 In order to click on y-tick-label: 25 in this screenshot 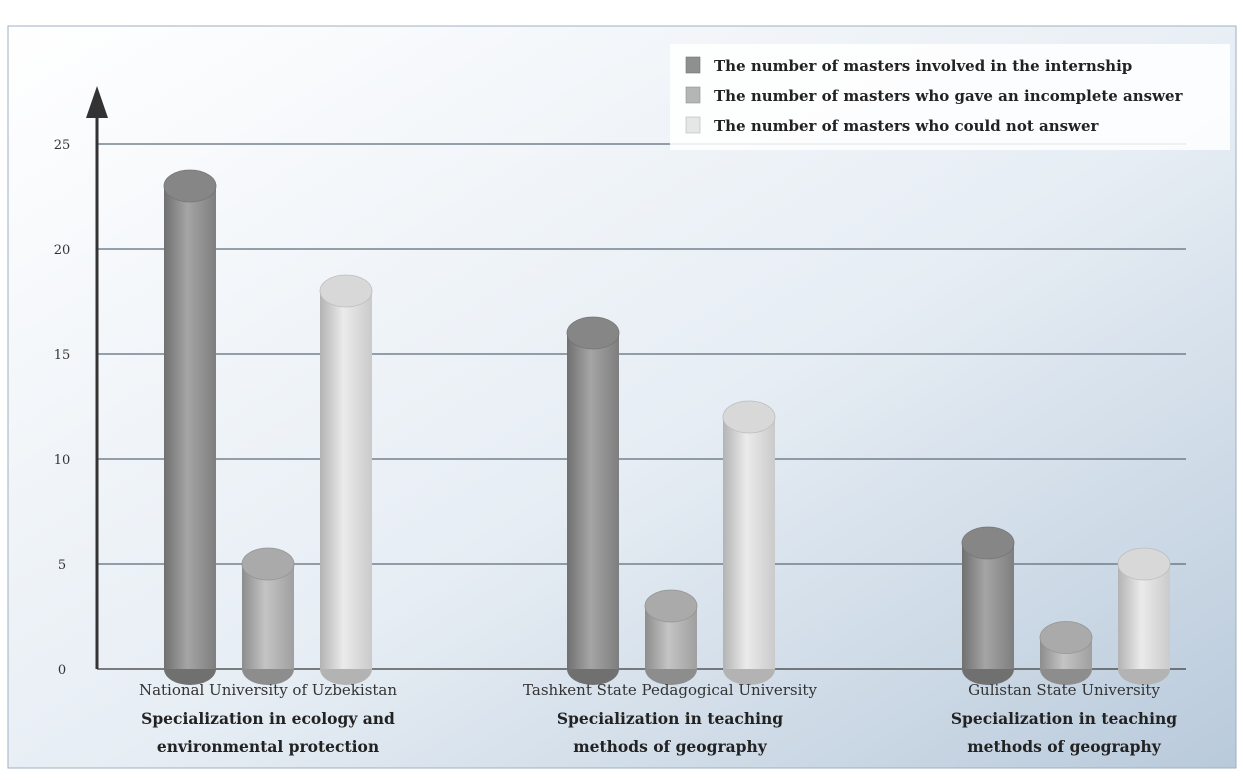, I will do `click(62, 145)`.